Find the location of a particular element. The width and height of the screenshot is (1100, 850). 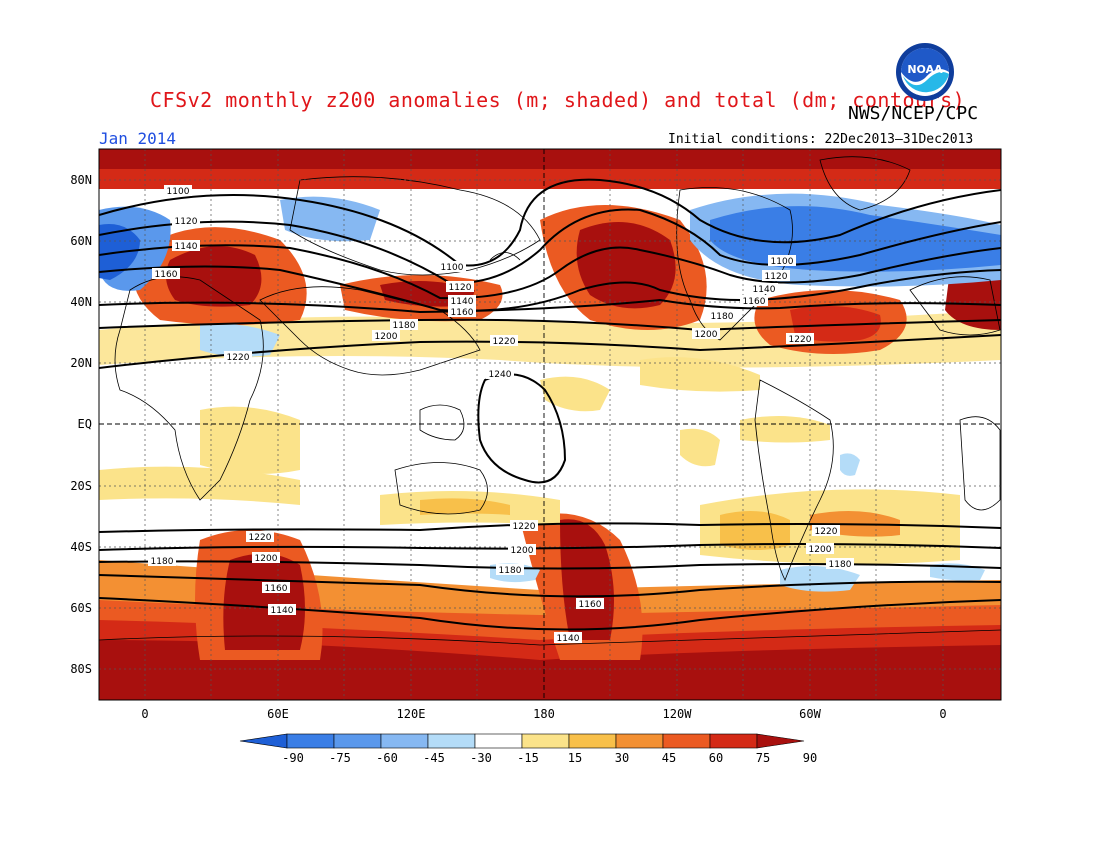

lon-label: 60W is located at coordinates (810, 714).